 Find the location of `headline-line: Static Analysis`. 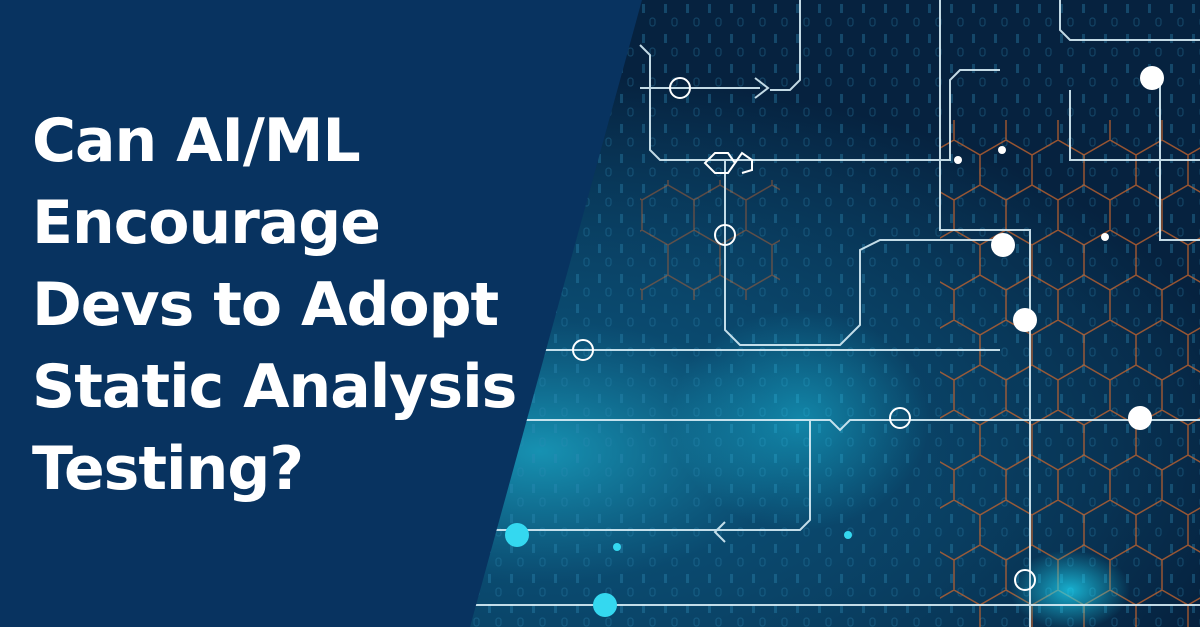

headline-line: Static Analysis is located at coordinates (274, 387).